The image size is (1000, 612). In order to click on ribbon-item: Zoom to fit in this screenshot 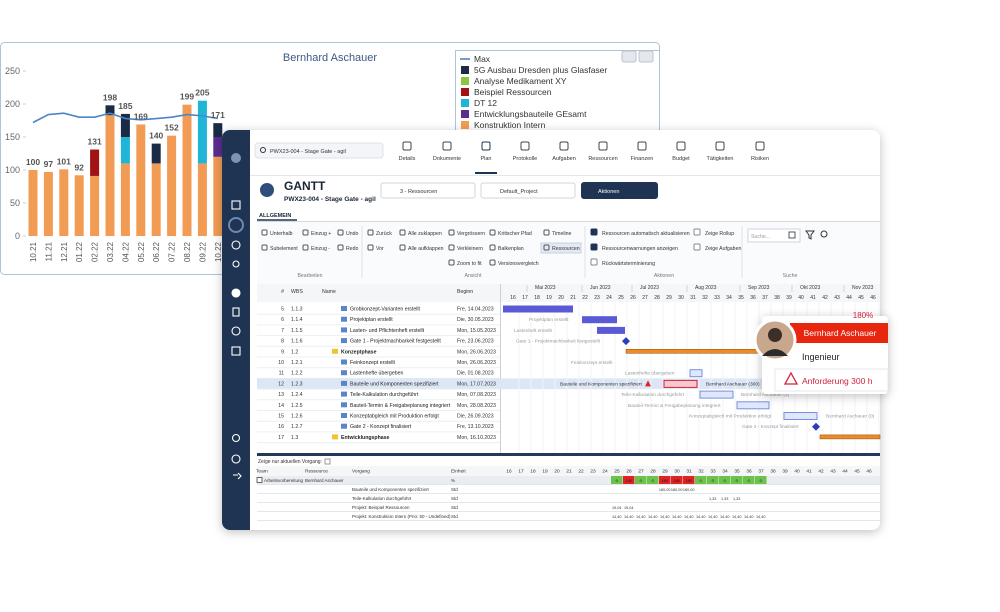, I will do `click(469, 264)`.